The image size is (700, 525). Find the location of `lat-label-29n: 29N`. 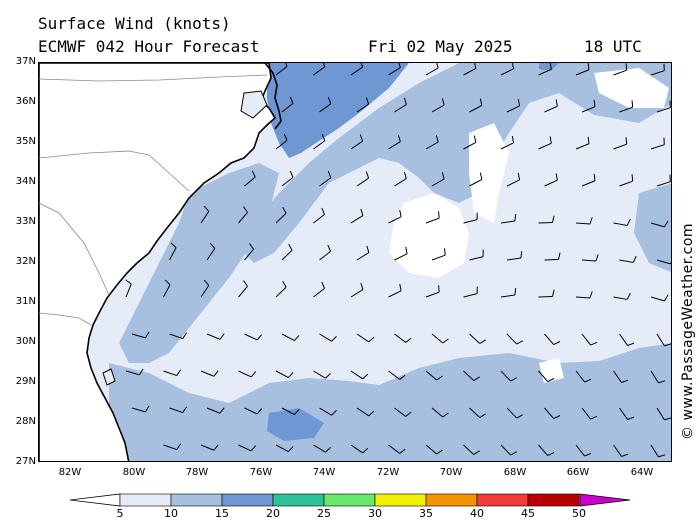

lat-label-29n: 29N is located at coordinates (25, 381).